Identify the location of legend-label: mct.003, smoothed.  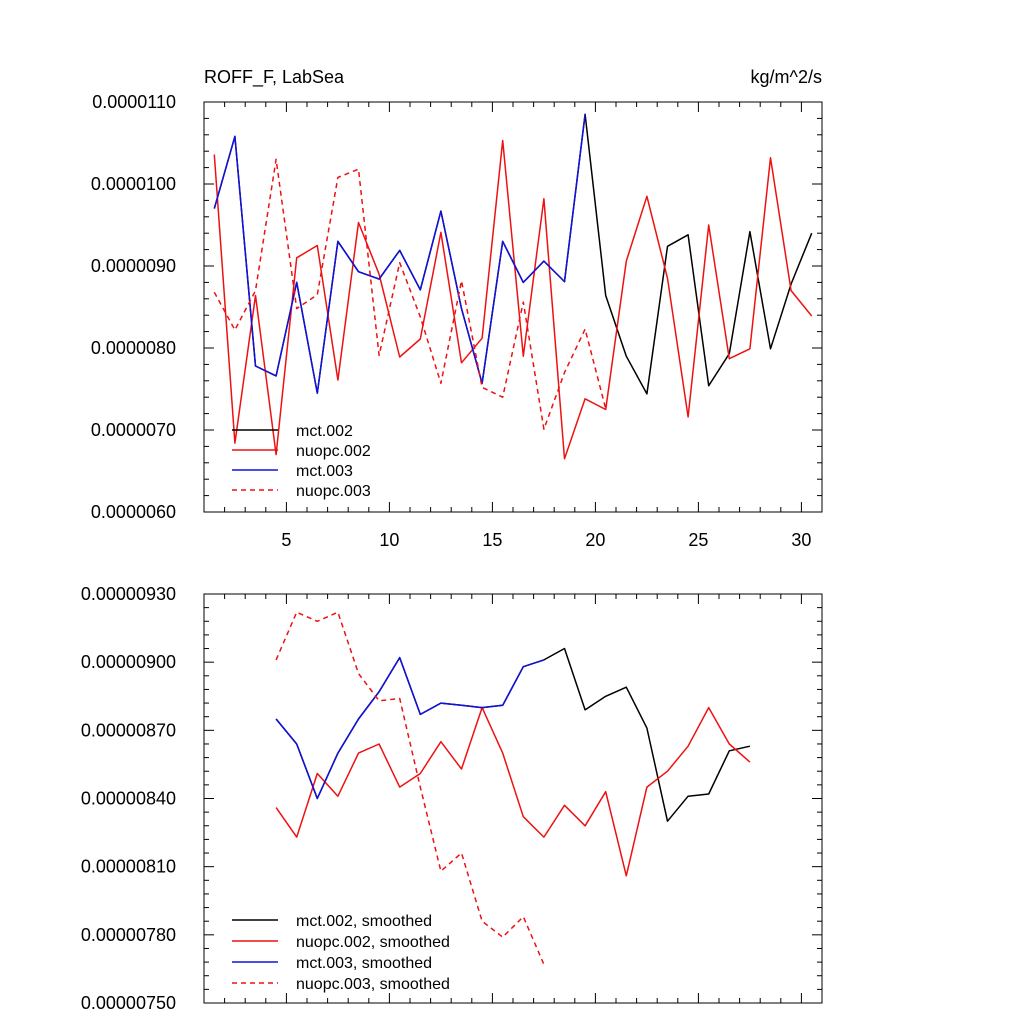
(364, 963).